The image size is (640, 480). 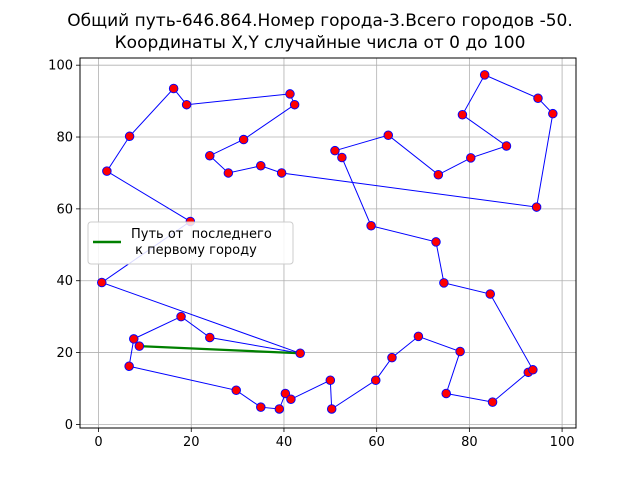 What do you see at coordinates (194, 250) in the screenshot?
I see `legend-label-line: к первому городу` at bounding box center [194, 250].